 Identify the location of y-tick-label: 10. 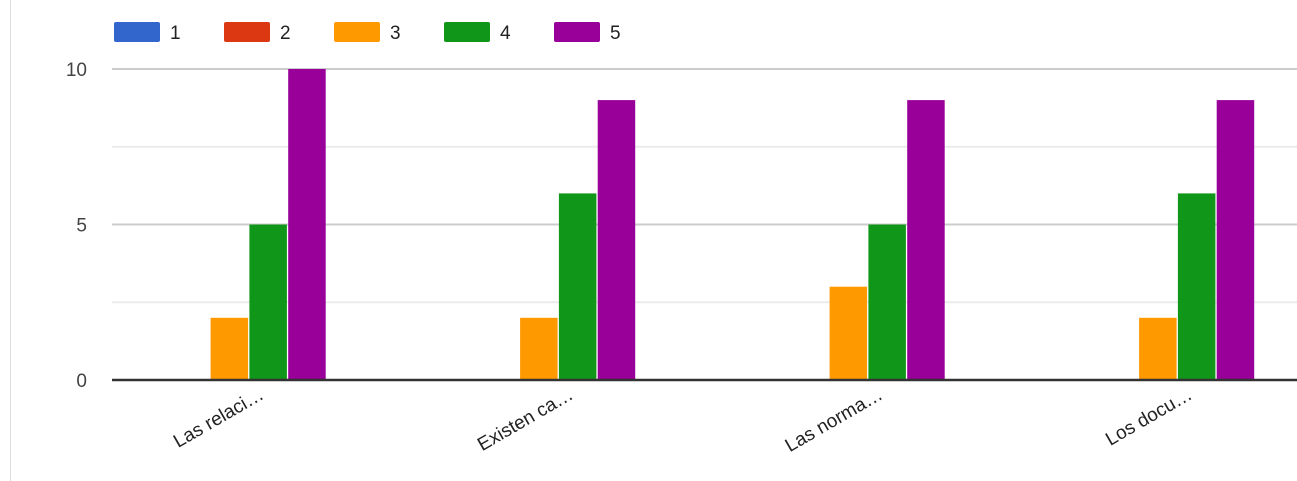
(76, 70).